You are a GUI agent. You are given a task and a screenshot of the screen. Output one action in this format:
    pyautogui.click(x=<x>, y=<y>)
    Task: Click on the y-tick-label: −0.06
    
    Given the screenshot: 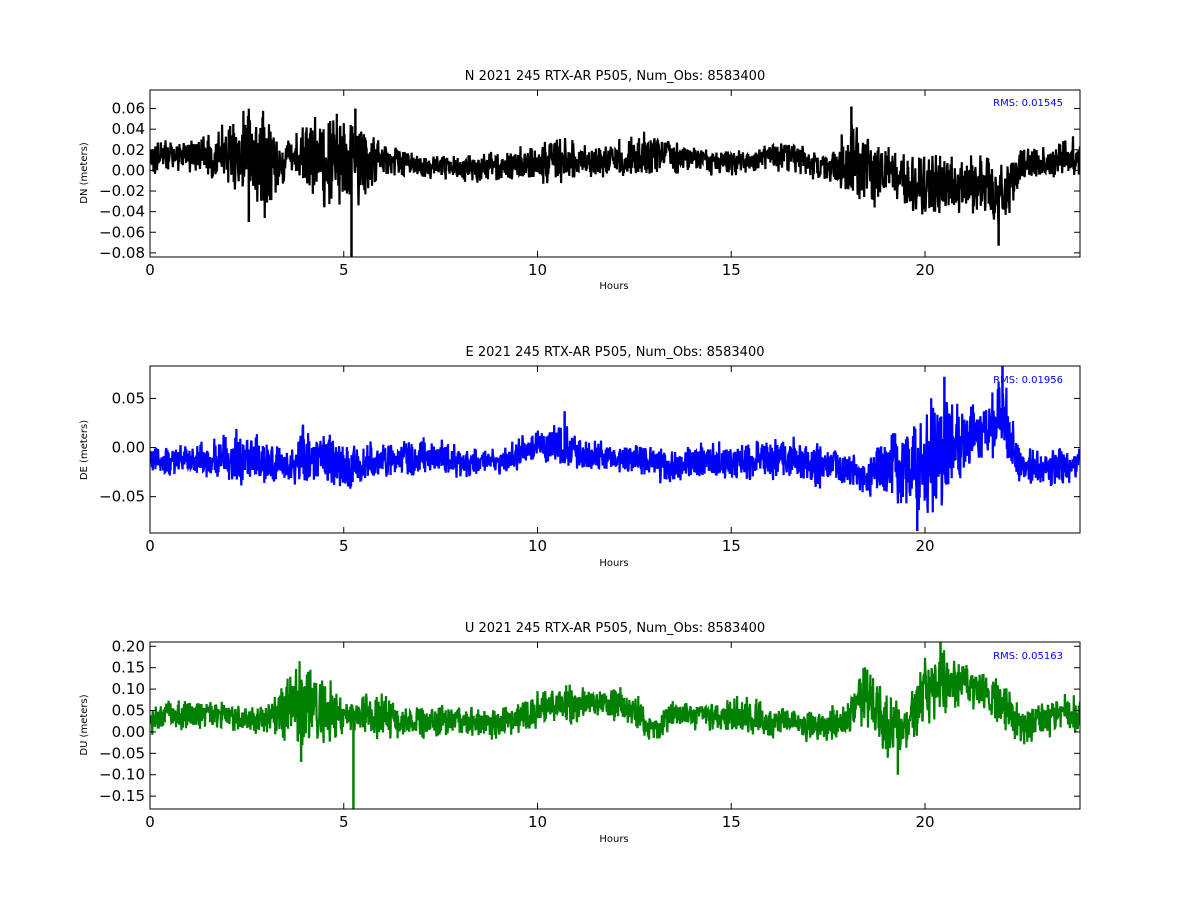 What is the action you would take?
    pyautogui.click(x=122, y=232)
    